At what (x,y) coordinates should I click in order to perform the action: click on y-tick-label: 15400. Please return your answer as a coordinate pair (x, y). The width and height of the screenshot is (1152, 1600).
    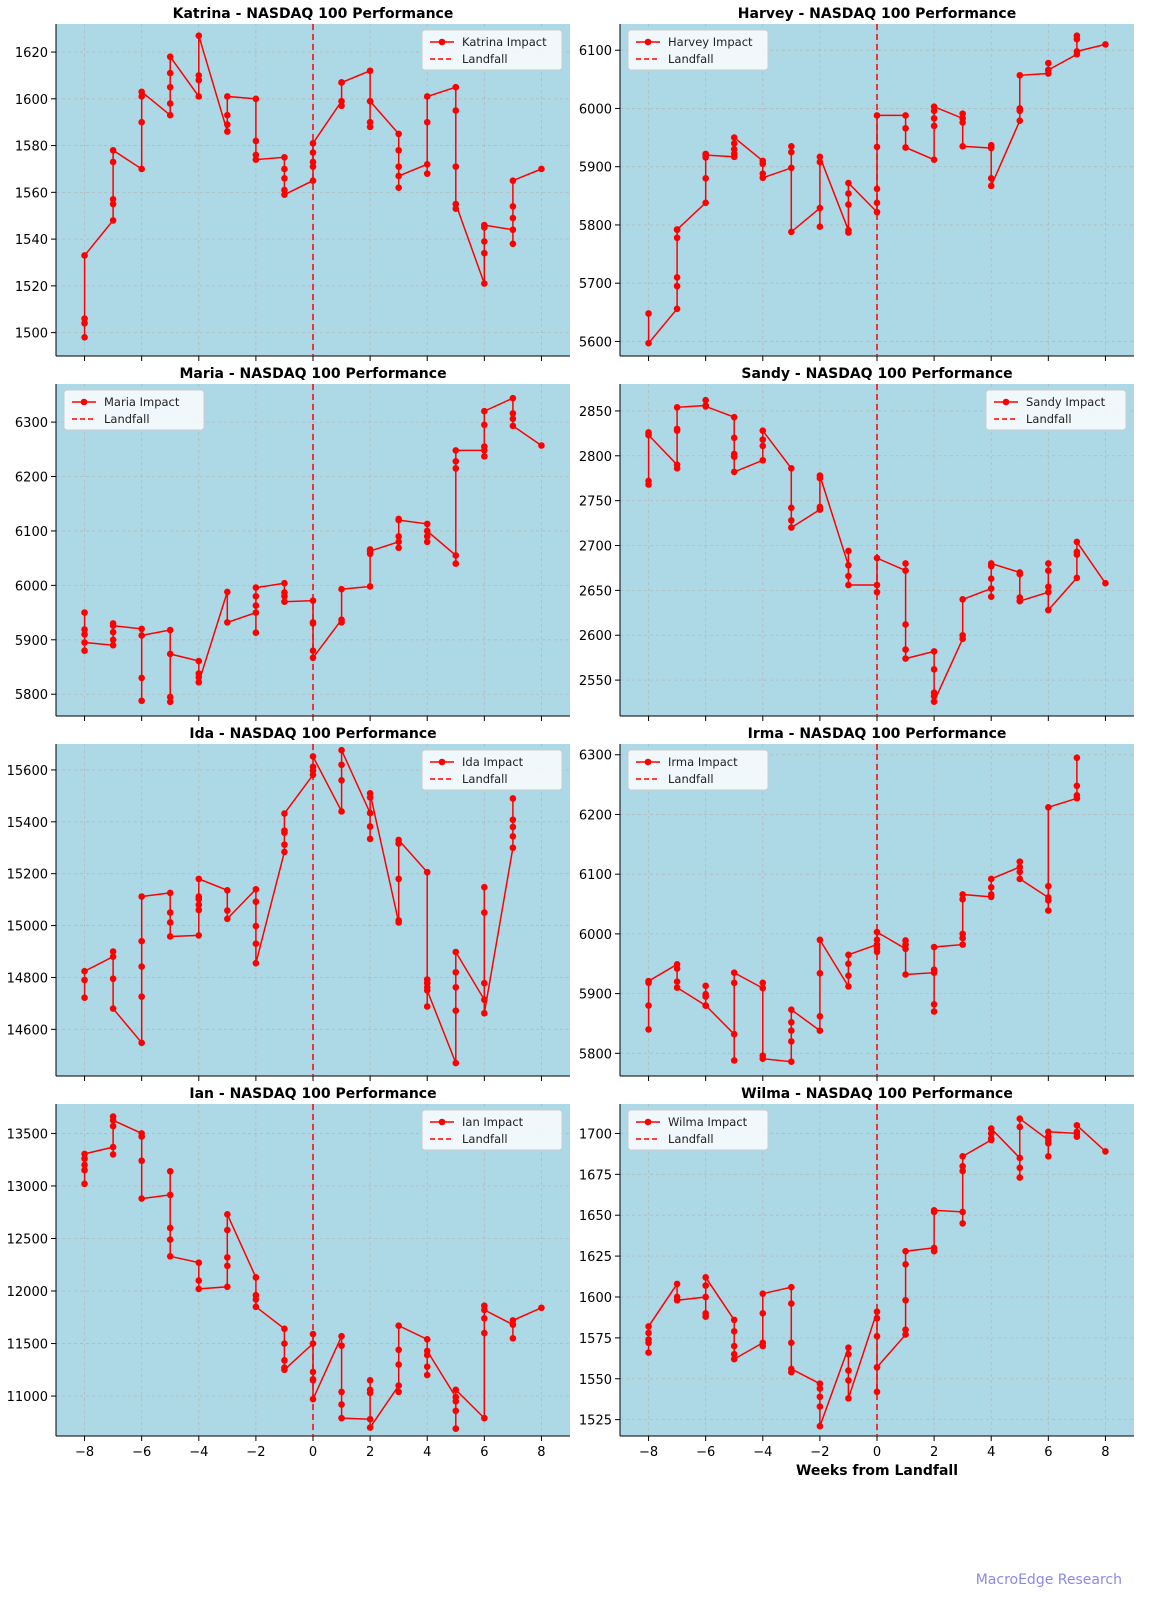
    Looking at the image, I should click on (27, 823).